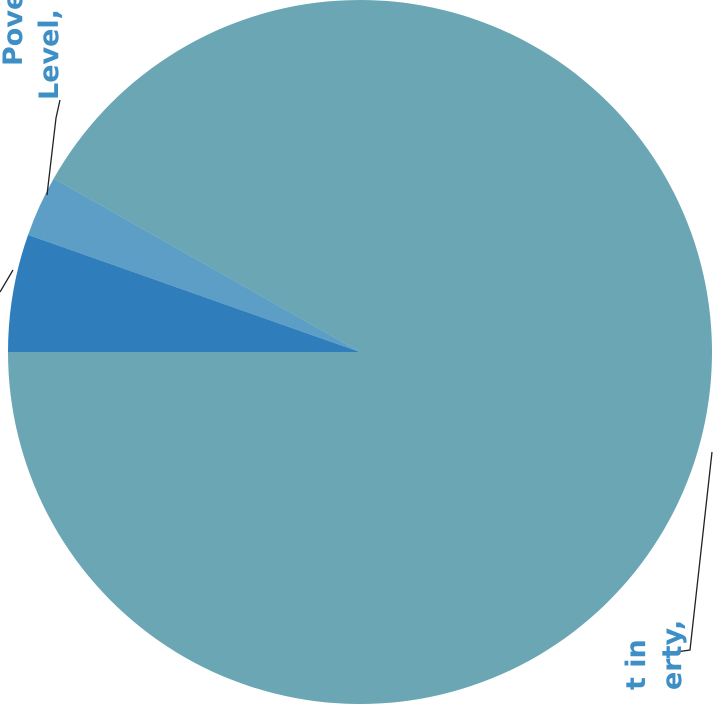 This screenshot has width=714, height=717. Describe the element at coordinates (672, 655) in the screenshot. I see `slice-label: erty,` at that location.